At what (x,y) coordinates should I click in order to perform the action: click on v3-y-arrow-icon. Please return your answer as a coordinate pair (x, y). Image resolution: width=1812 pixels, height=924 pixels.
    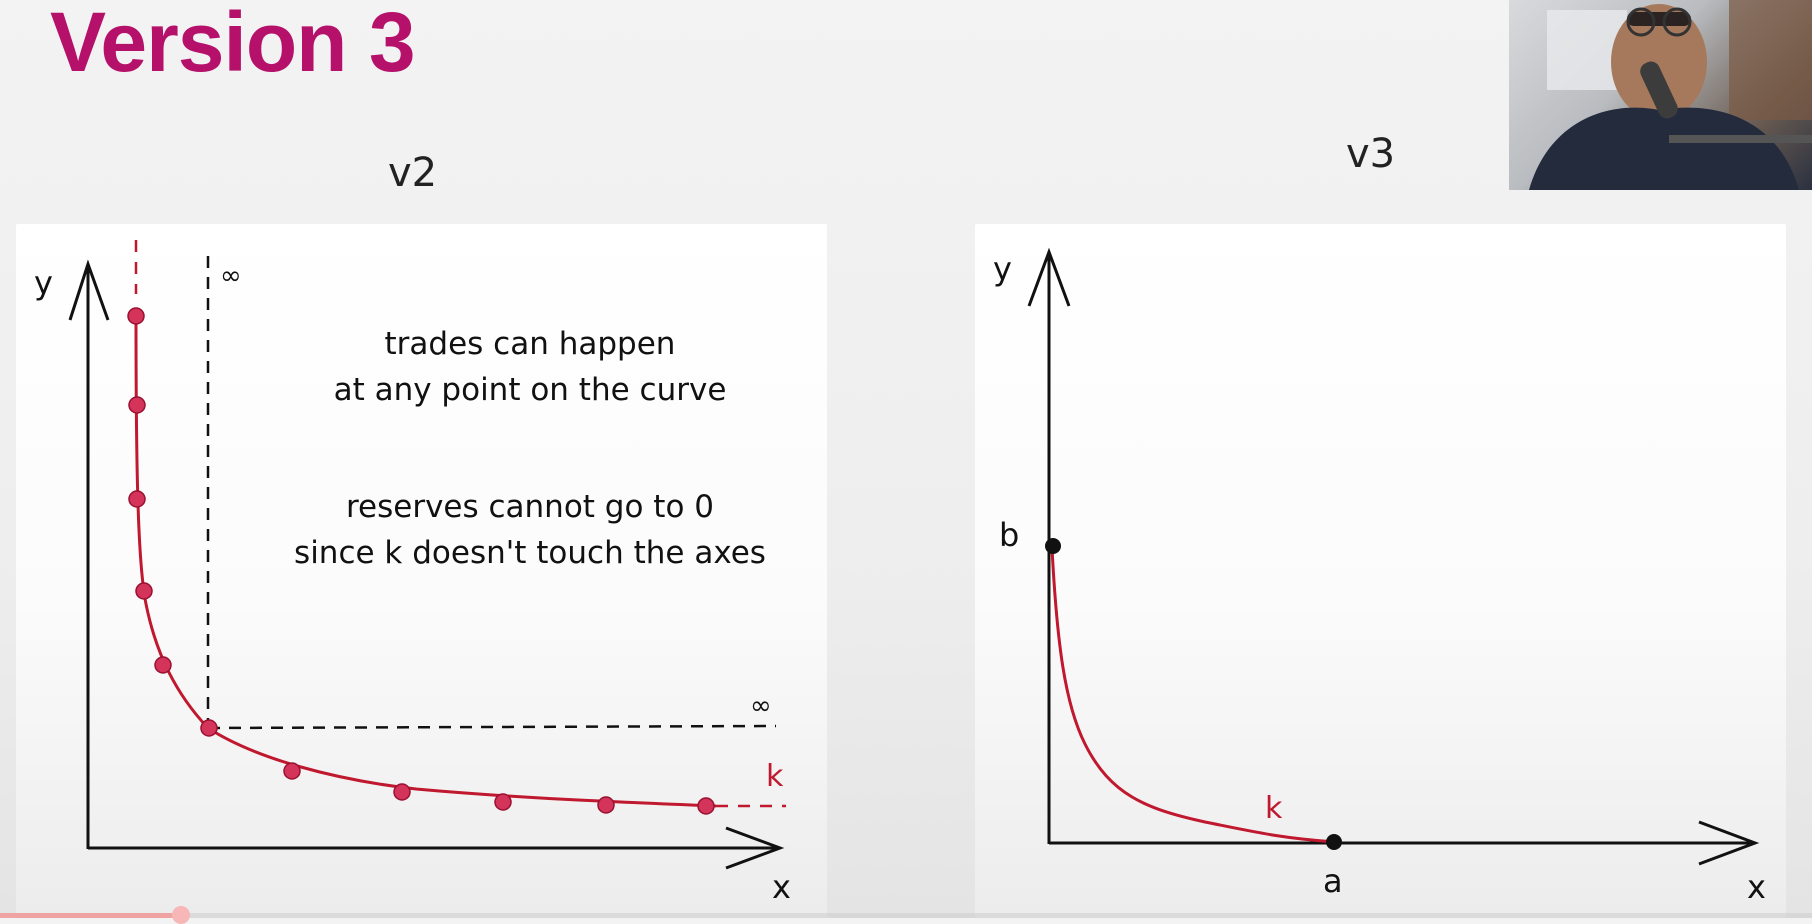
    Looking at the image, I should click on (1049, 277).